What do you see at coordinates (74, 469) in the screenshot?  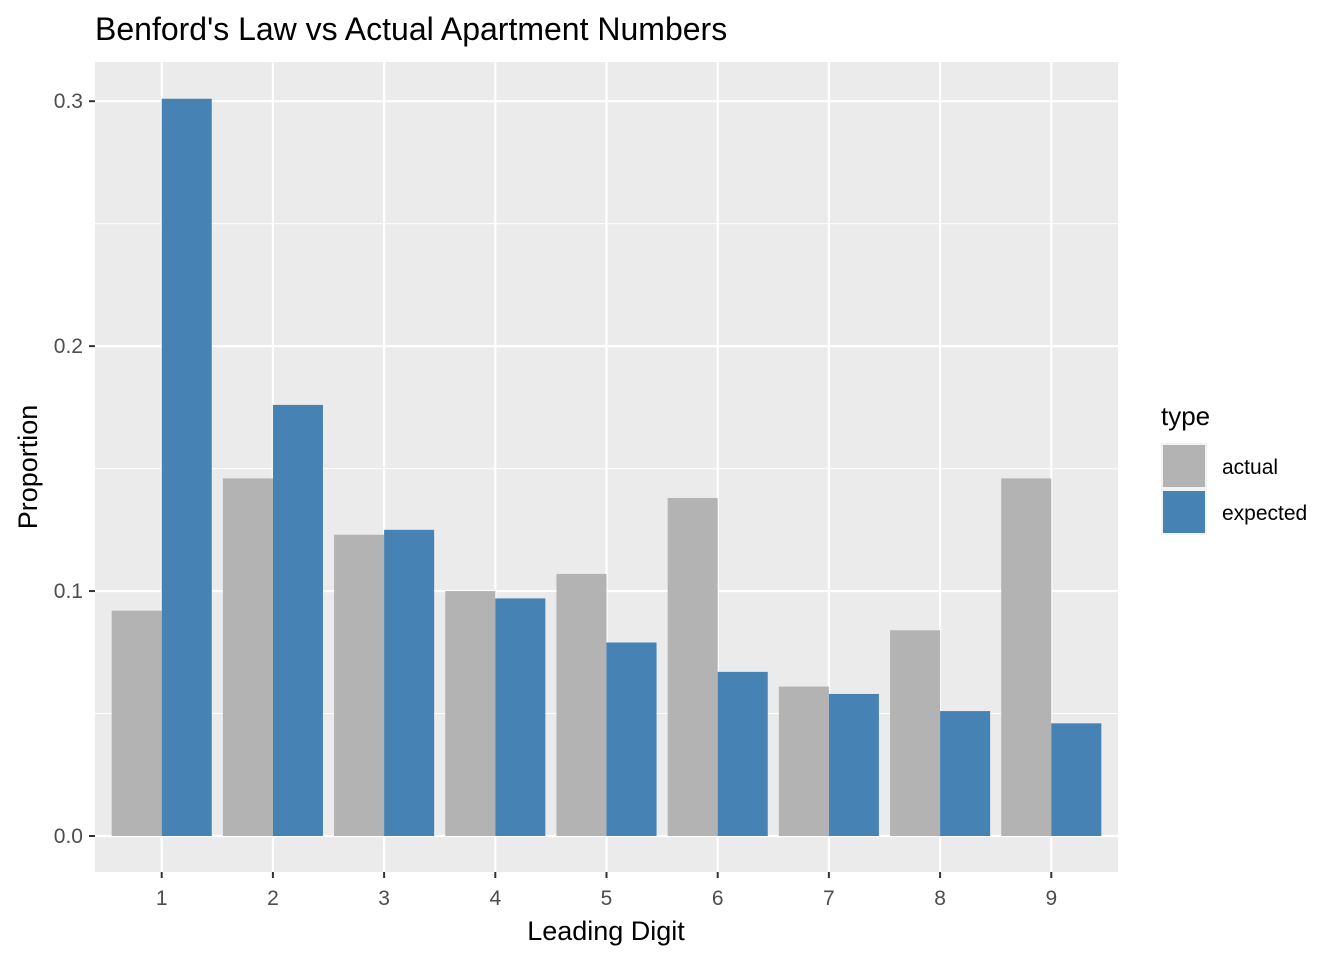 I see `y-axis: 0.0 0.1 0.2 0.3` at bounding box center [74, 469].